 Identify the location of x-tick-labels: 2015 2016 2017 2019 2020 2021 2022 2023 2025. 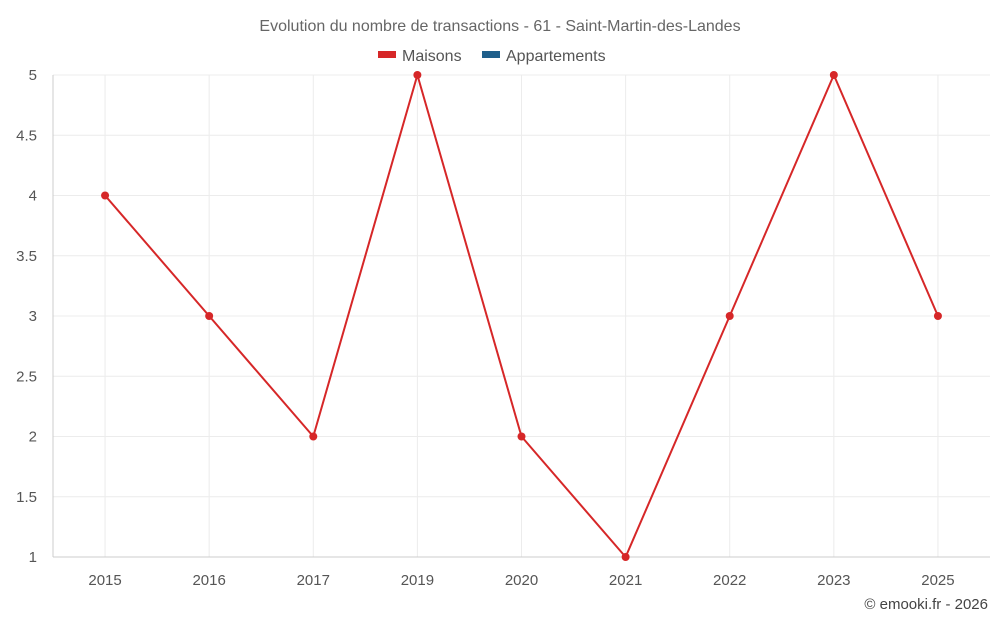
(521, 580).